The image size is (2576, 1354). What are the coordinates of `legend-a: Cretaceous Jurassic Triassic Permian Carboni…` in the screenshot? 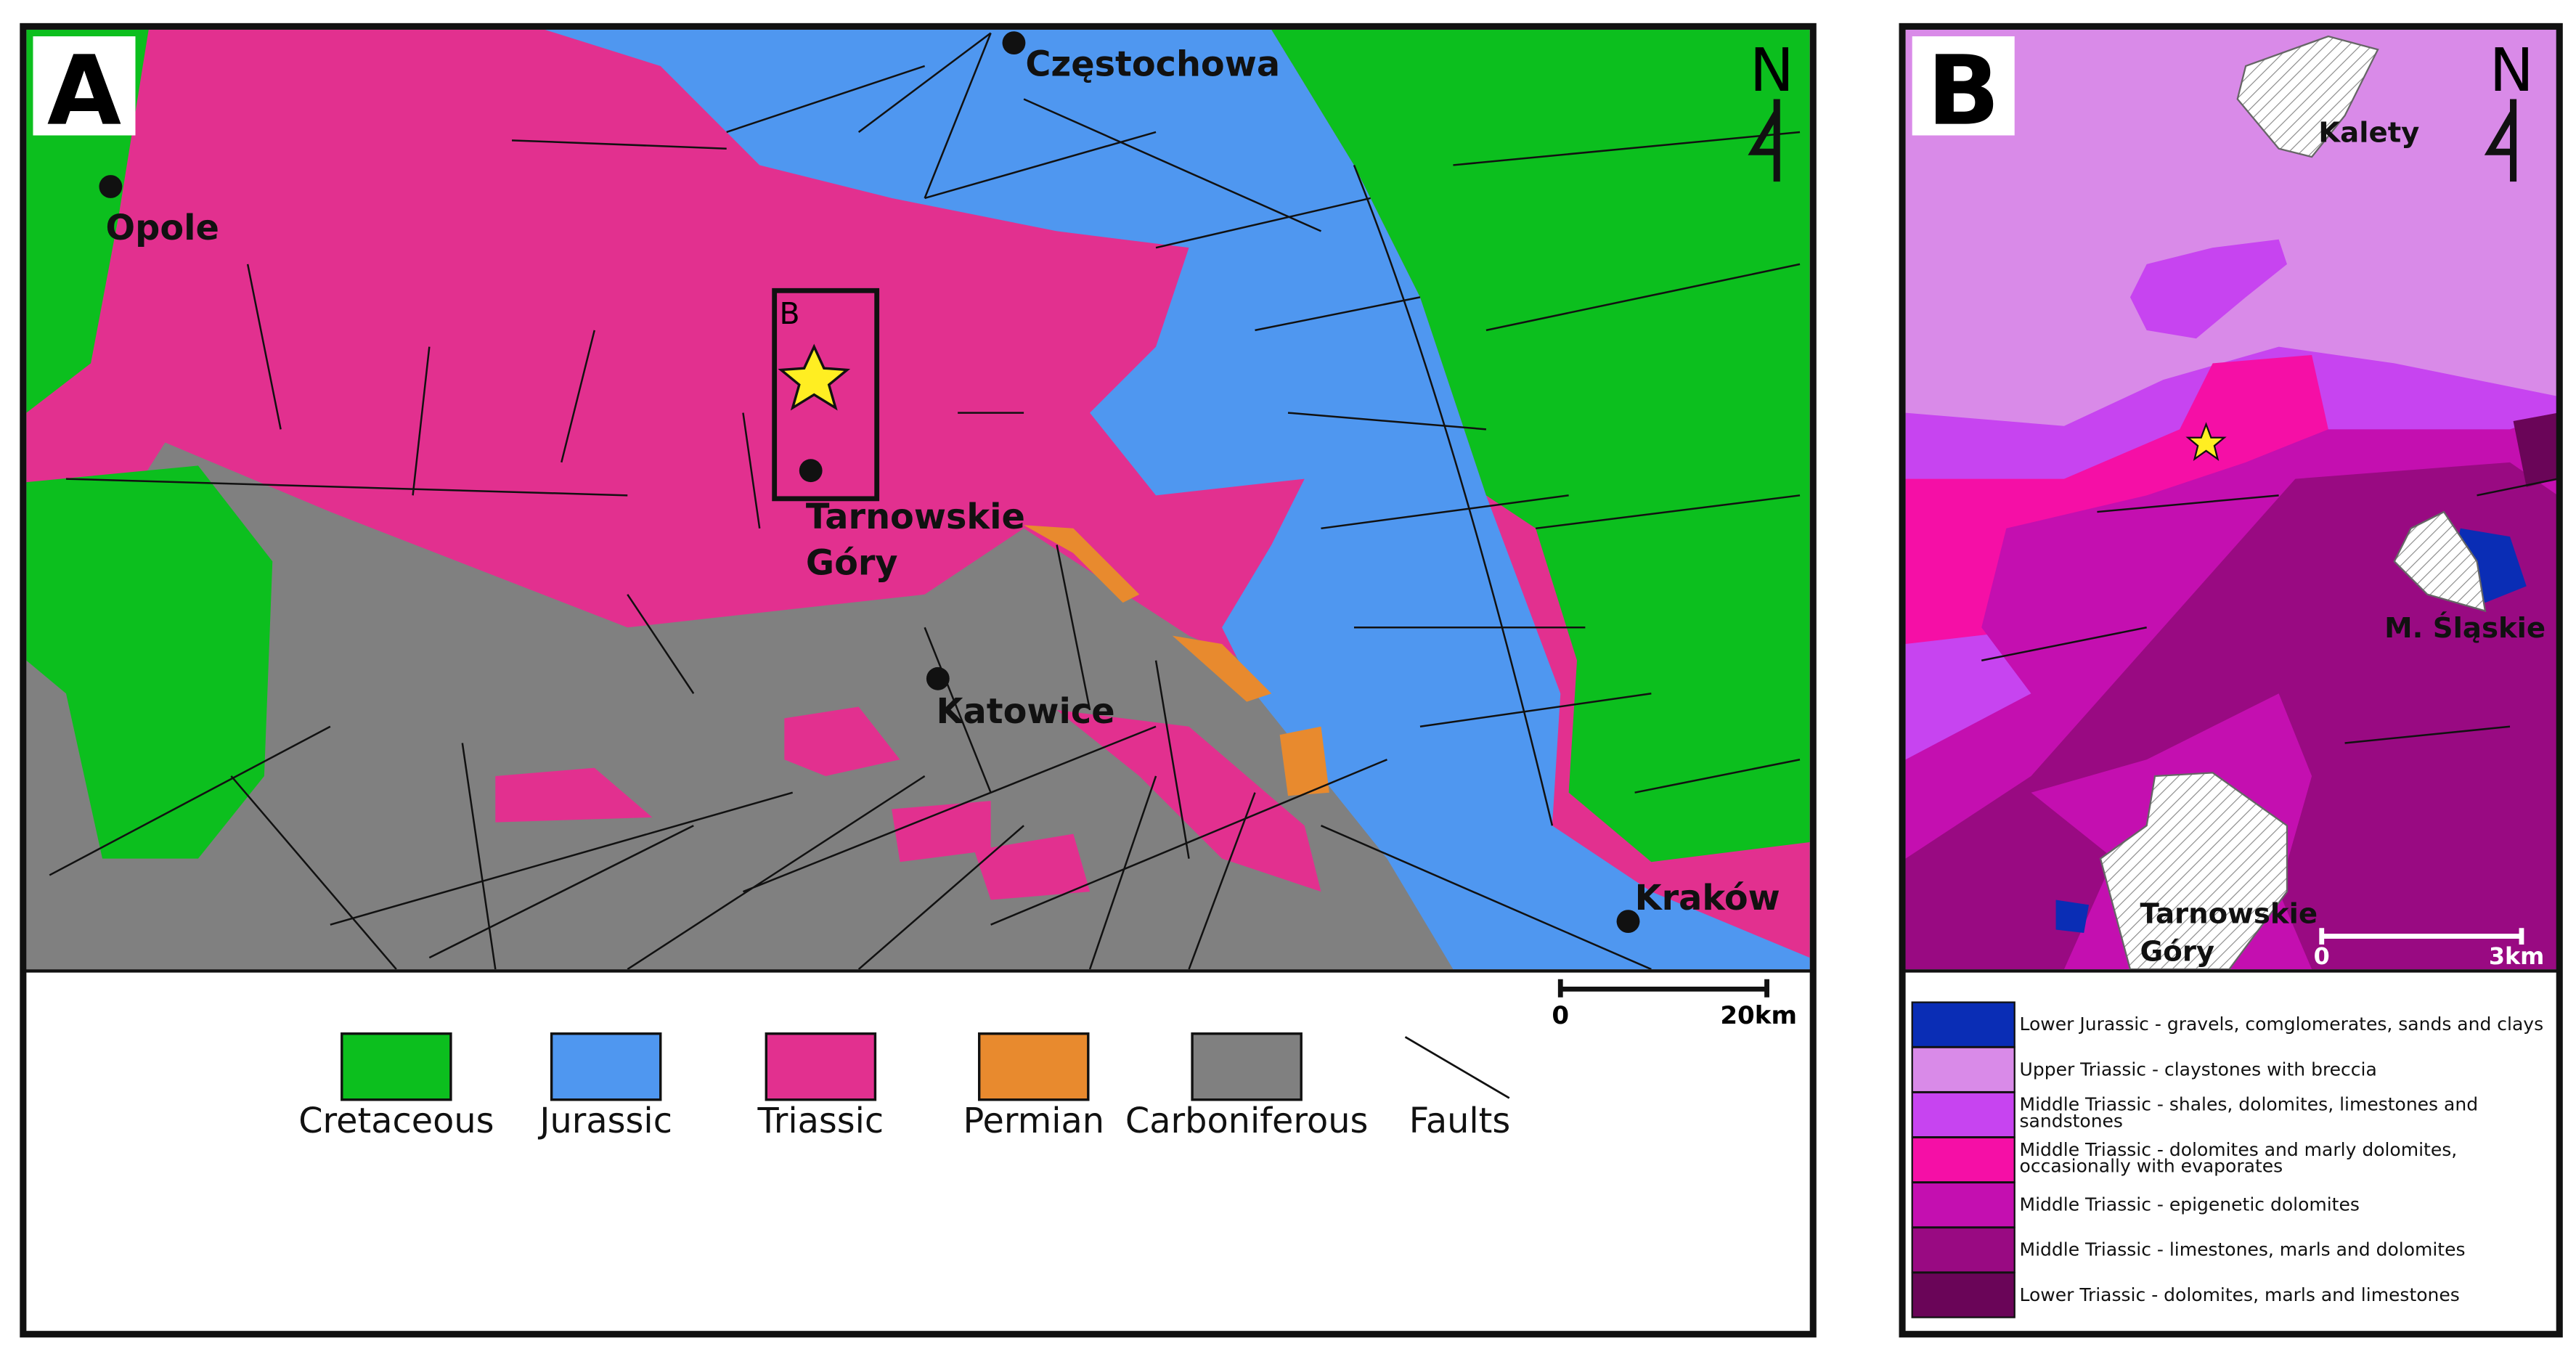 It's located at (904, 1086).